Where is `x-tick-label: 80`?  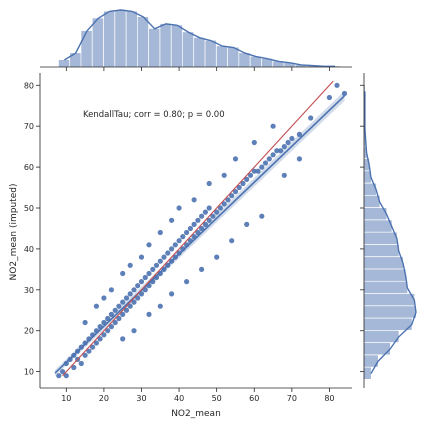 x-tick-label: 80 is located at coordinates (329, 398).